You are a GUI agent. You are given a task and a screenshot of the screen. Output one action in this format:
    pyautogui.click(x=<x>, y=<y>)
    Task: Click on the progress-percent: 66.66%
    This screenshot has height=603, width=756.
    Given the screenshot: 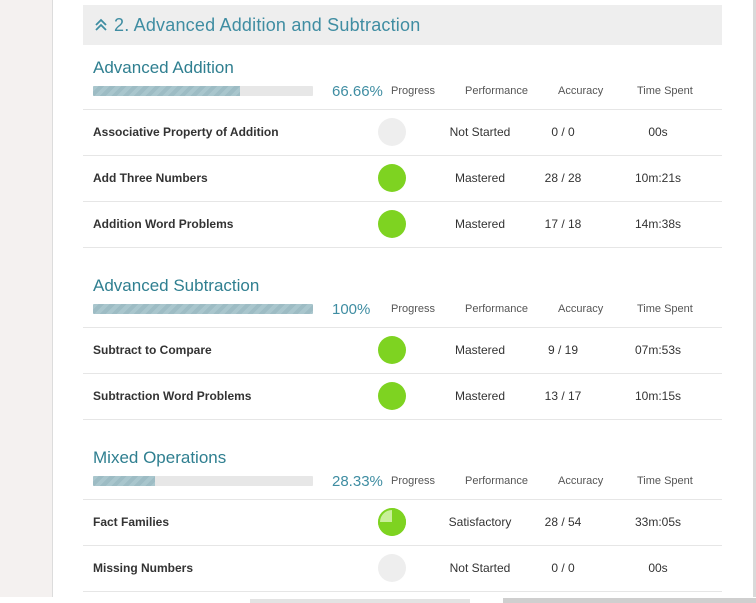 What is the action you would take?
    pyautogui.click(x=357, y=91)
    